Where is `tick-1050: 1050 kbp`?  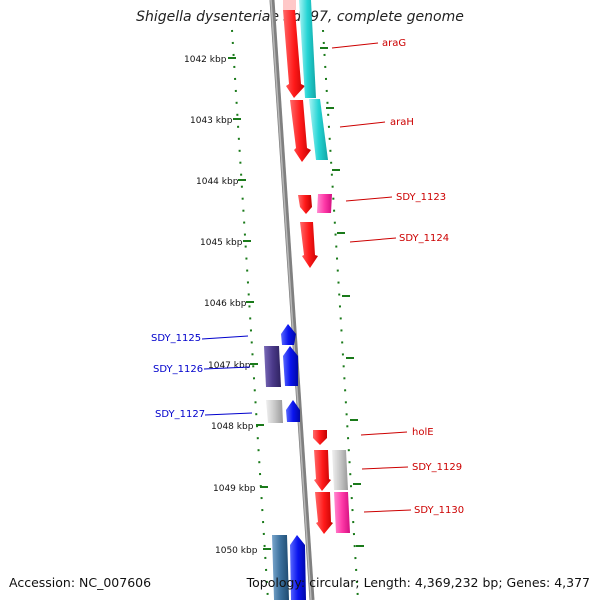
tick-1050: 1050 kbp is located at coordinates (243, 551).